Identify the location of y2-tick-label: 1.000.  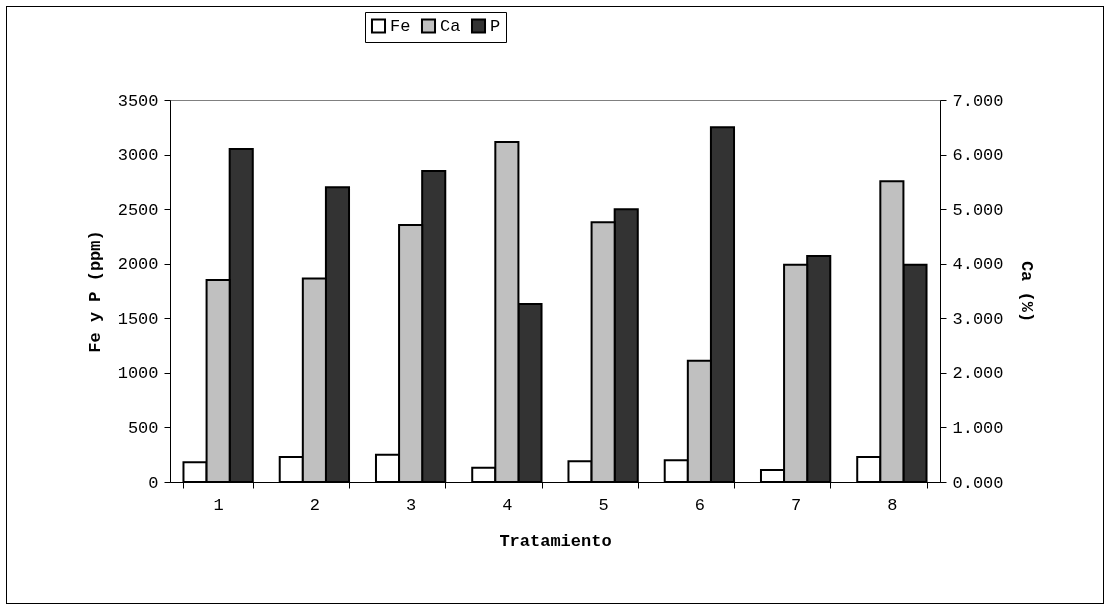
(978, 428).